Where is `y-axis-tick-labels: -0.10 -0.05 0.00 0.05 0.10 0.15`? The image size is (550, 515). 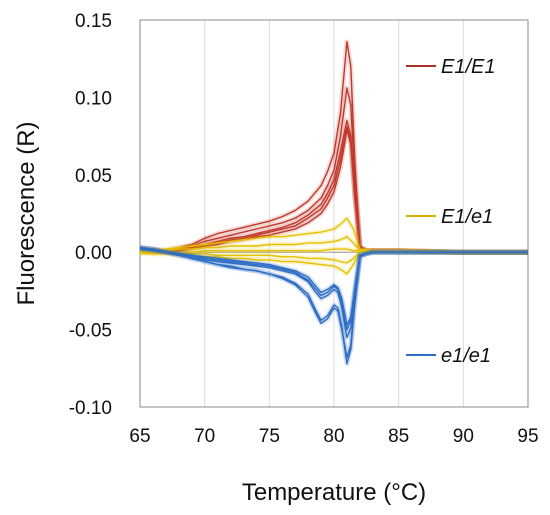 y-axis-tick-labels: -0.10 -0.05 0.00 0.05 0.10 0.15 is located at coordinates (90, 215).